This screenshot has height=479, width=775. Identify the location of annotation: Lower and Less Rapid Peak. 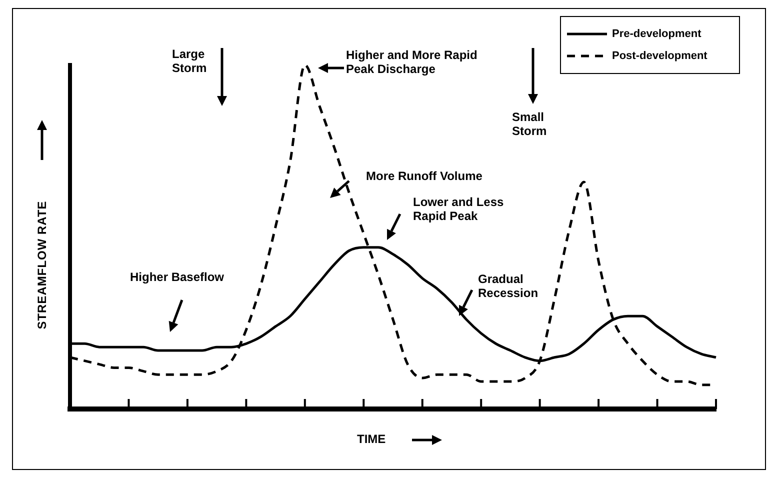
(459, 209).